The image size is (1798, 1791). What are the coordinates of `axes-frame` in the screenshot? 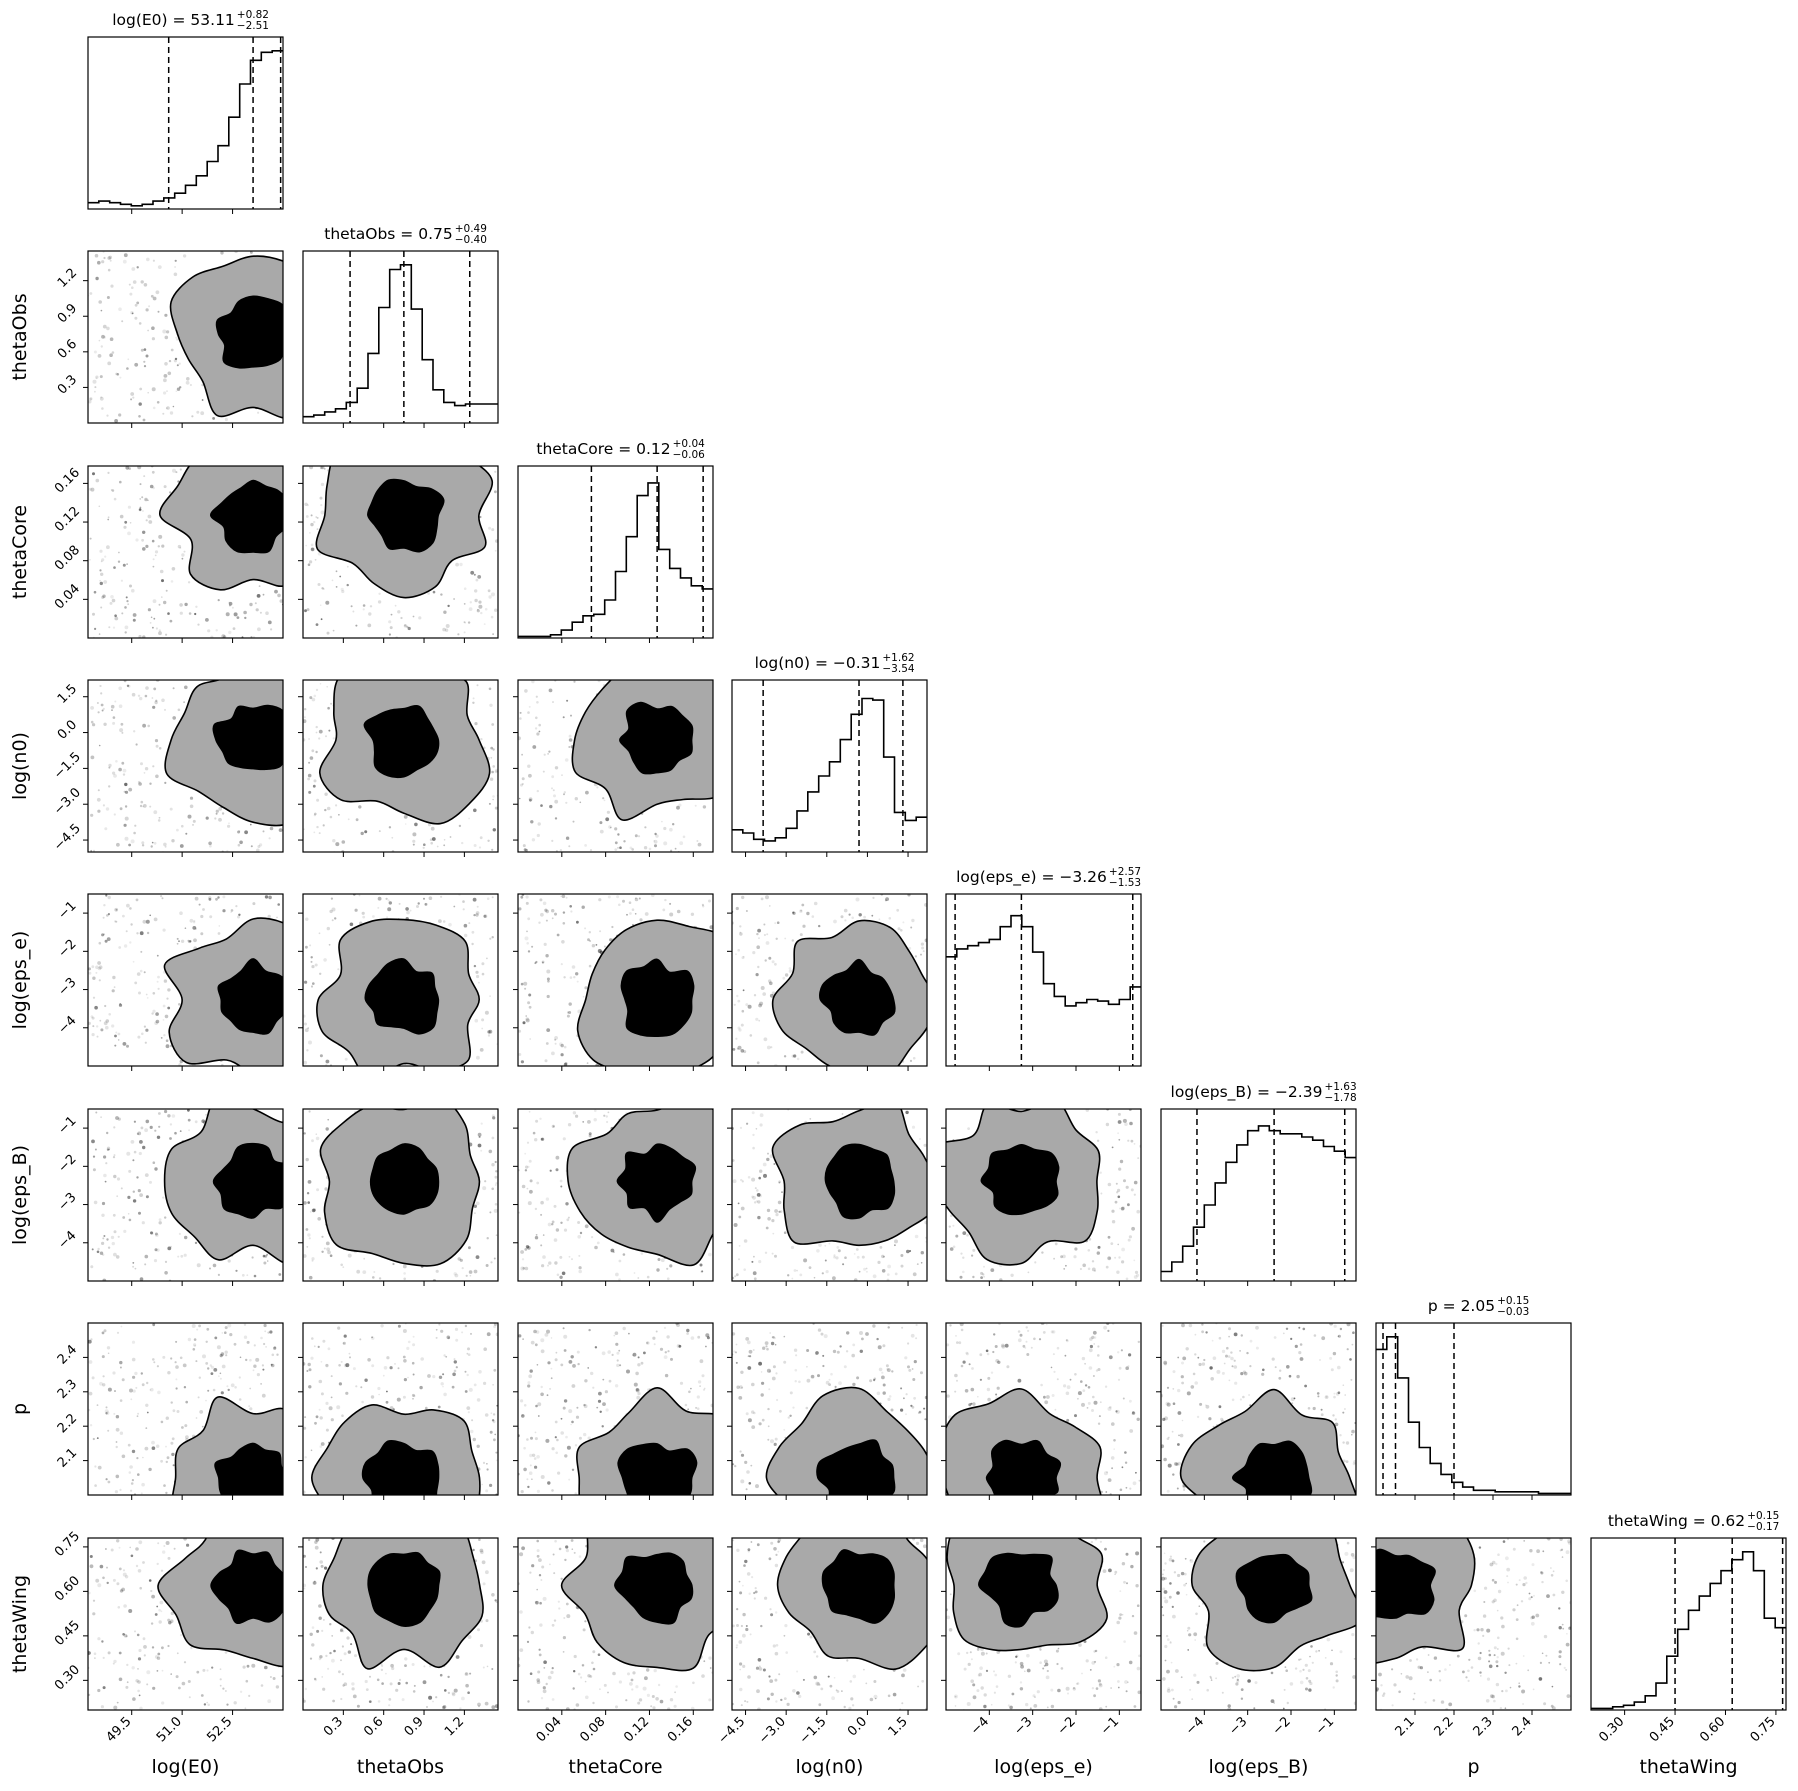 It's located at (1043, 980).